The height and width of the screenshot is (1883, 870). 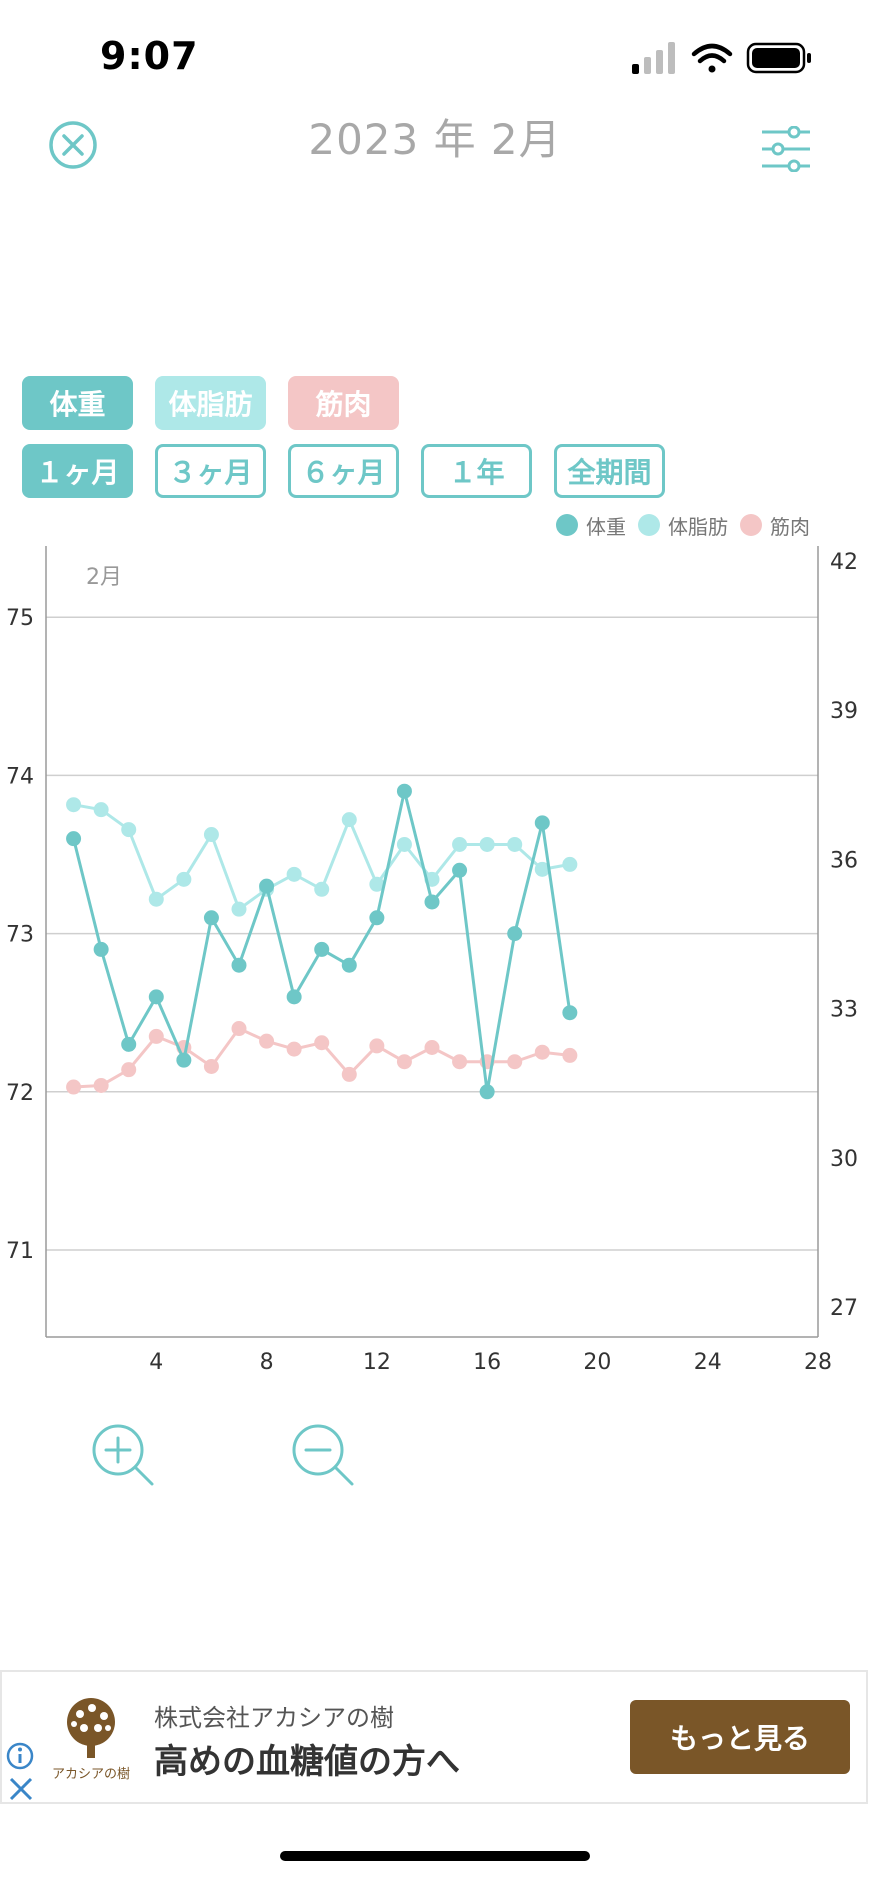 I want to click on status-time: 9:07, so click(x=149, y=56).